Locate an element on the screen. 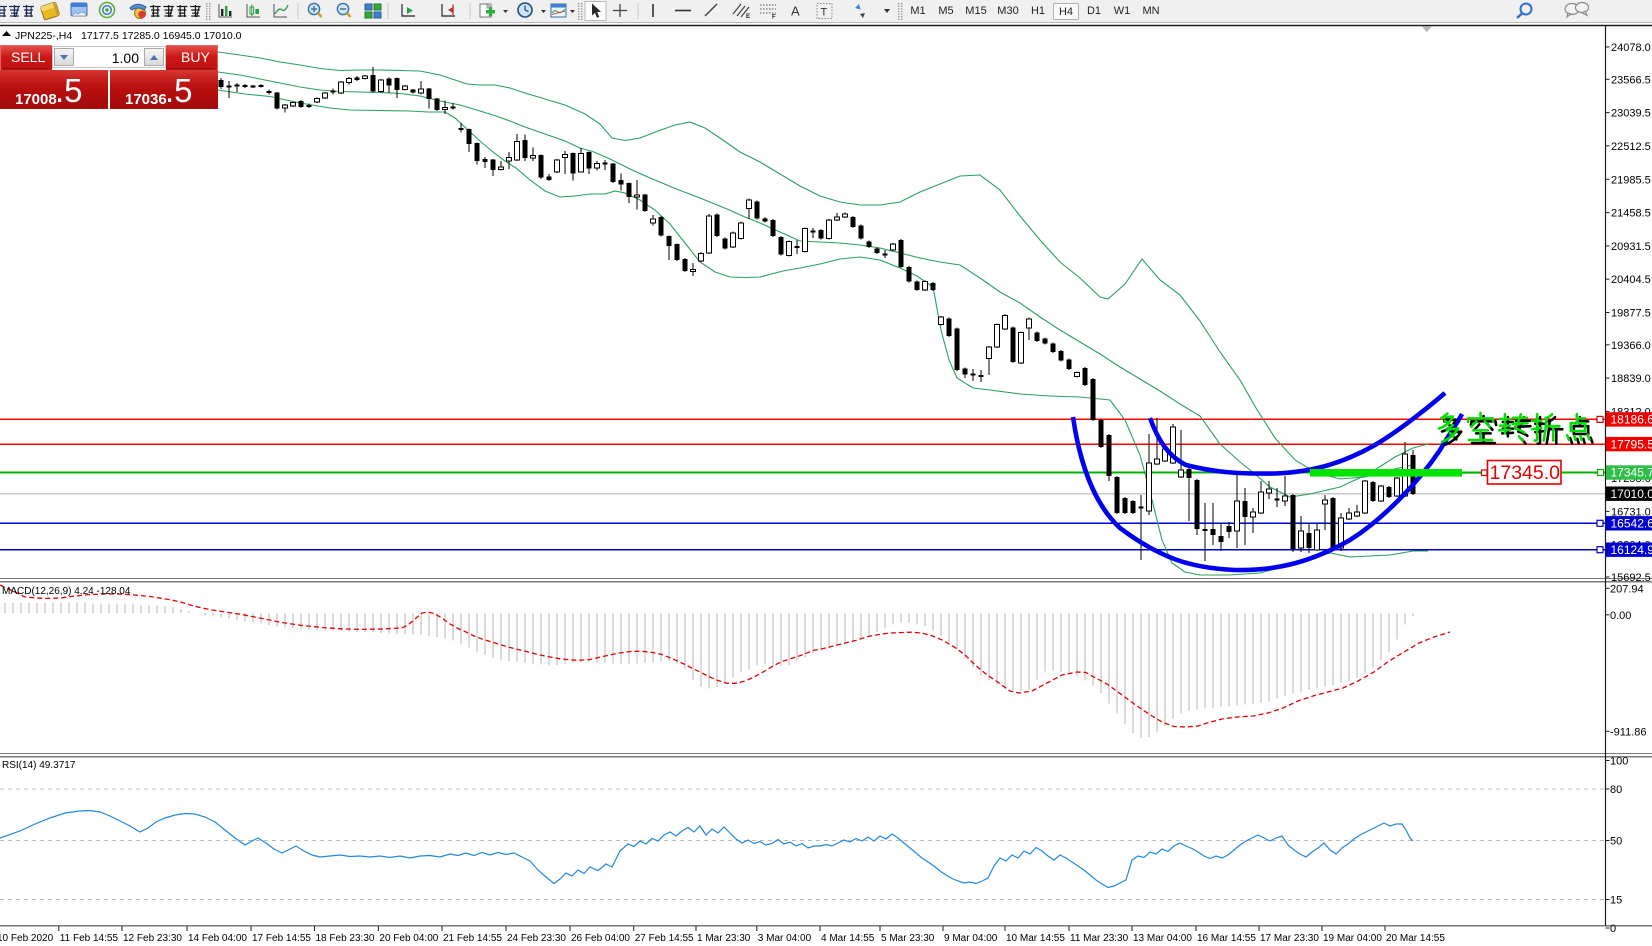 This screenshot has height=946, width=1652. svg-text: MACD(12,26,9) 4.24 -128.04 is located at coordinates (66, 591).